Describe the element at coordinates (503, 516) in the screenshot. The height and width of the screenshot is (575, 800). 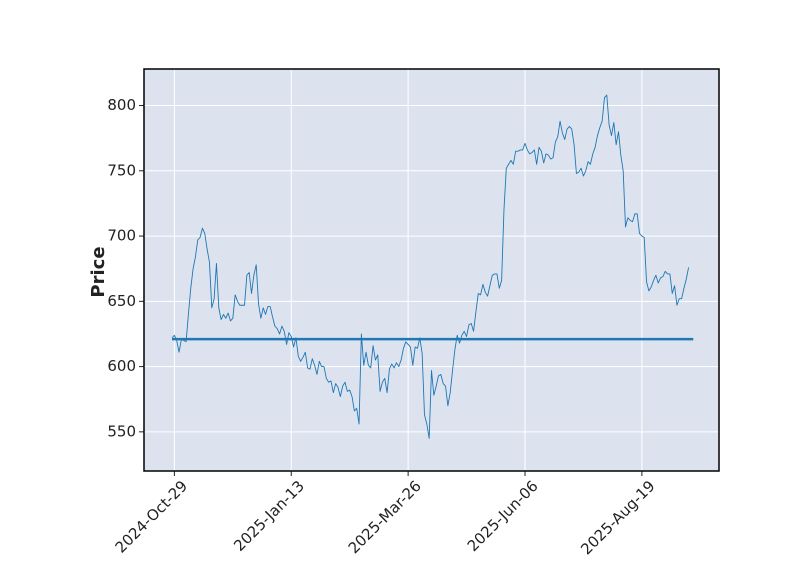
I see `x-tick-label: 2025-Jun-06` at that location.